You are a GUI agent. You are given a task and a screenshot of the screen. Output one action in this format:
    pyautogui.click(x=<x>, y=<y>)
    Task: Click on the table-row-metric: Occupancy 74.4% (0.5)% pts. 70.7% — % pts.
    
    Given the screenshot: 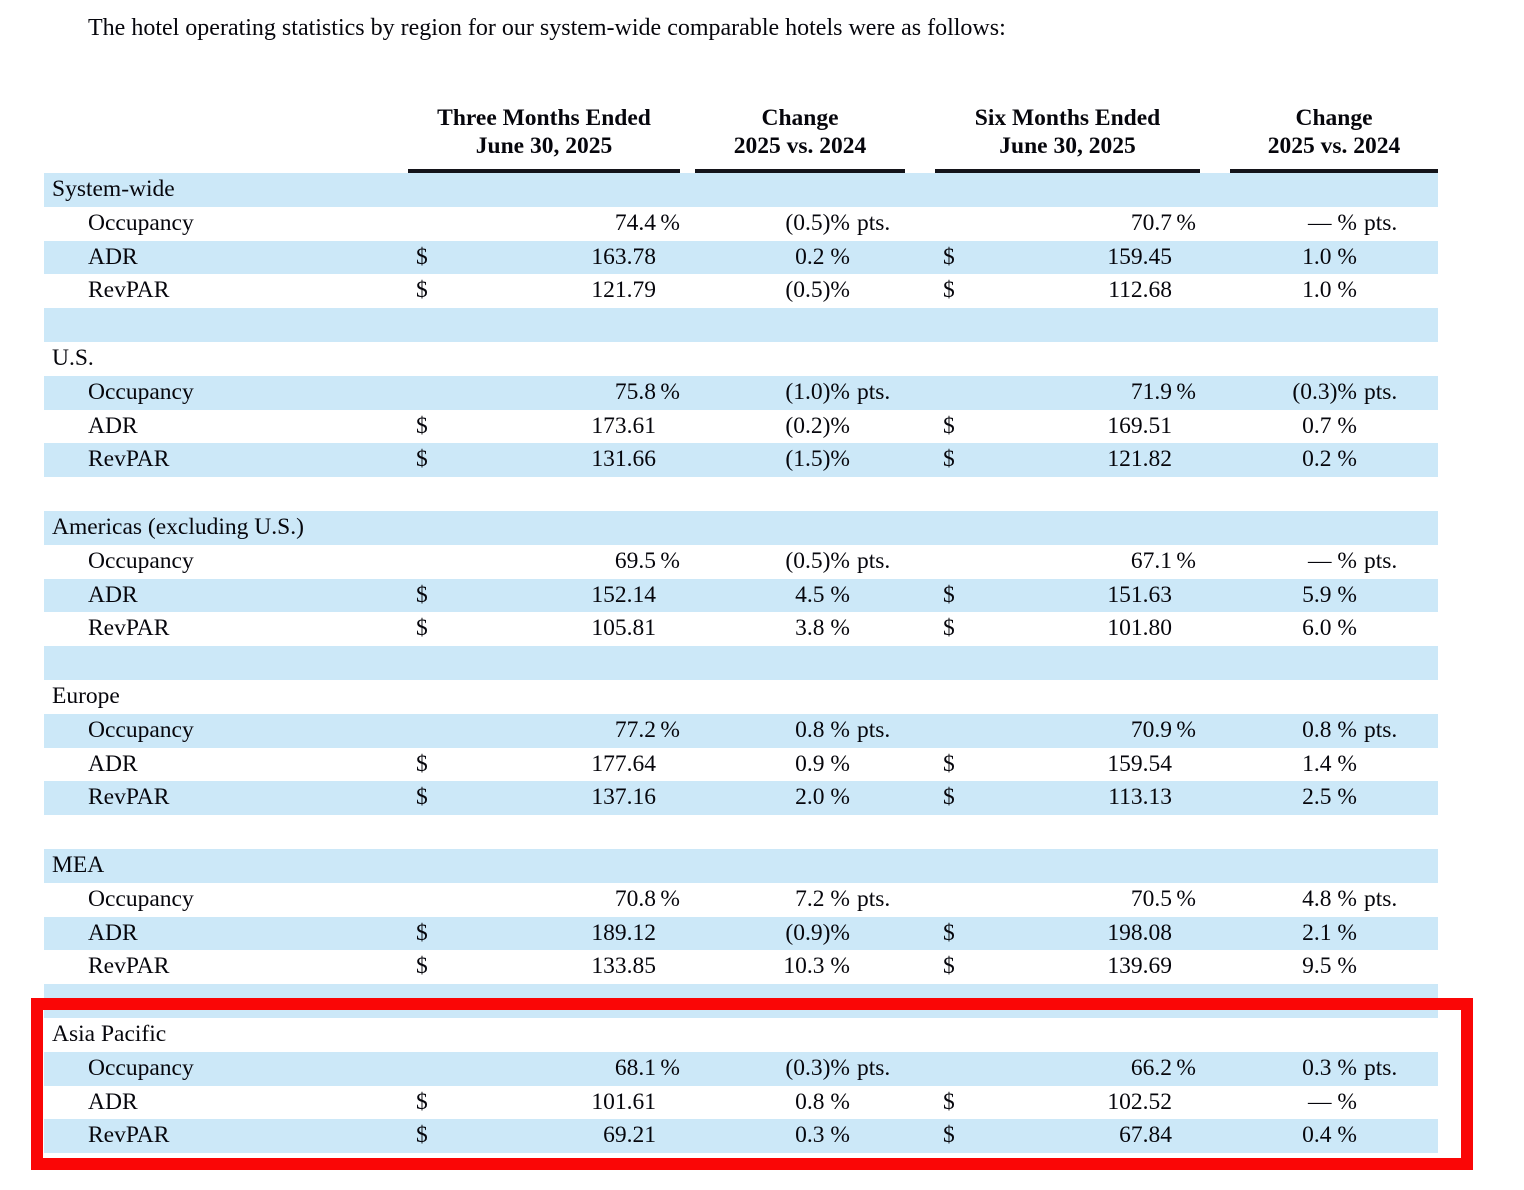 What is the action you would take?
    pyautogui.click(x=741, y=223)
    